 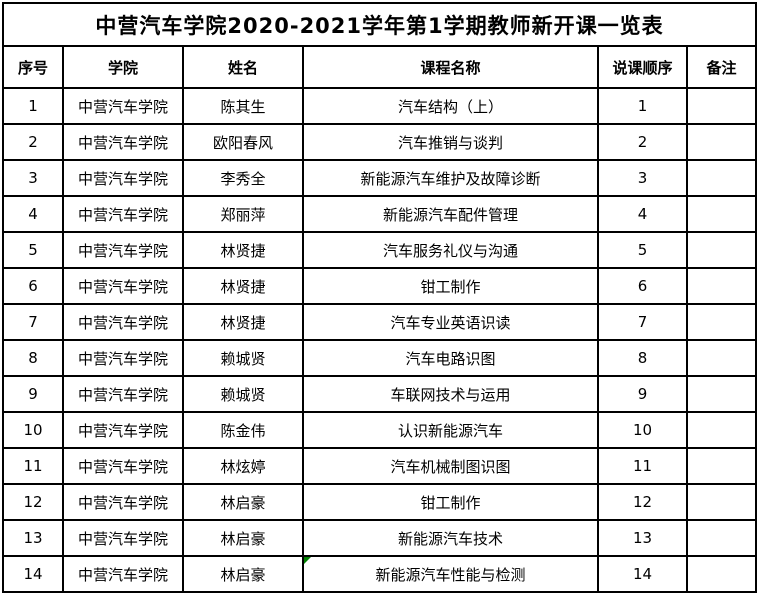 What do you see at coordinates (642, 178) in the screenshot?
I see `cell-order: 3` at bounding box center [642, 178].